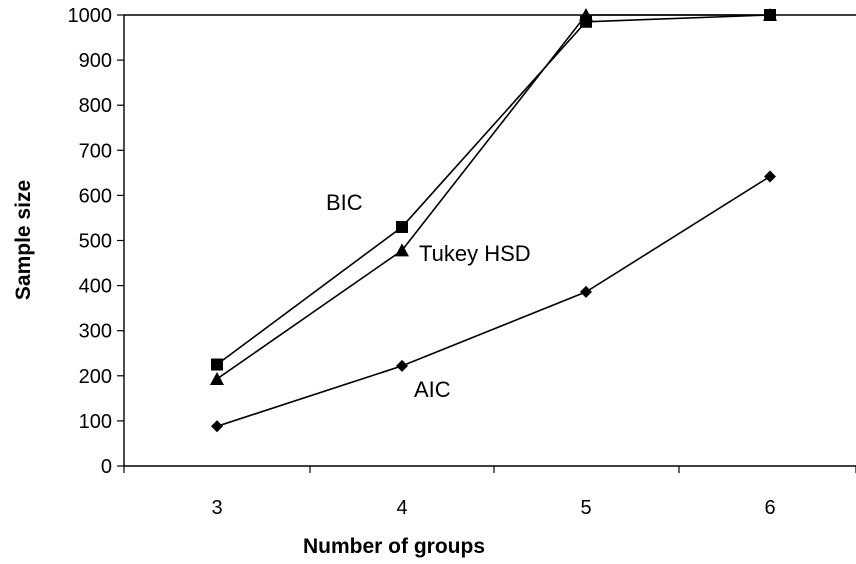  I want to click on series-label-aic: AIC, so click(432, 389).